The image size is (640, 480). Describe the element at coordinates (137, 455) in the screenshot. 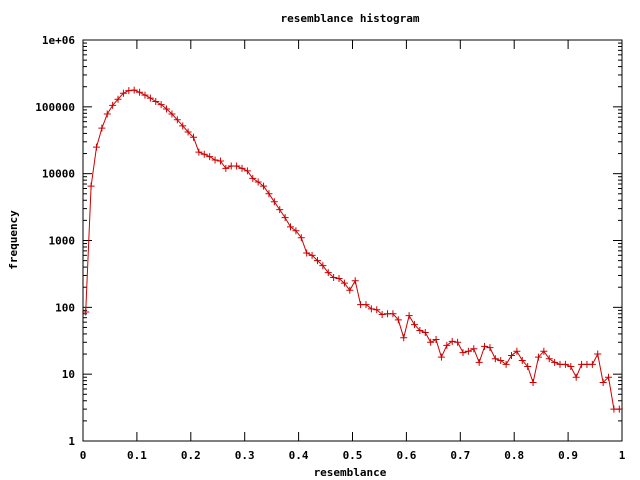

I see `x-tick-label: 0.1` at that location.